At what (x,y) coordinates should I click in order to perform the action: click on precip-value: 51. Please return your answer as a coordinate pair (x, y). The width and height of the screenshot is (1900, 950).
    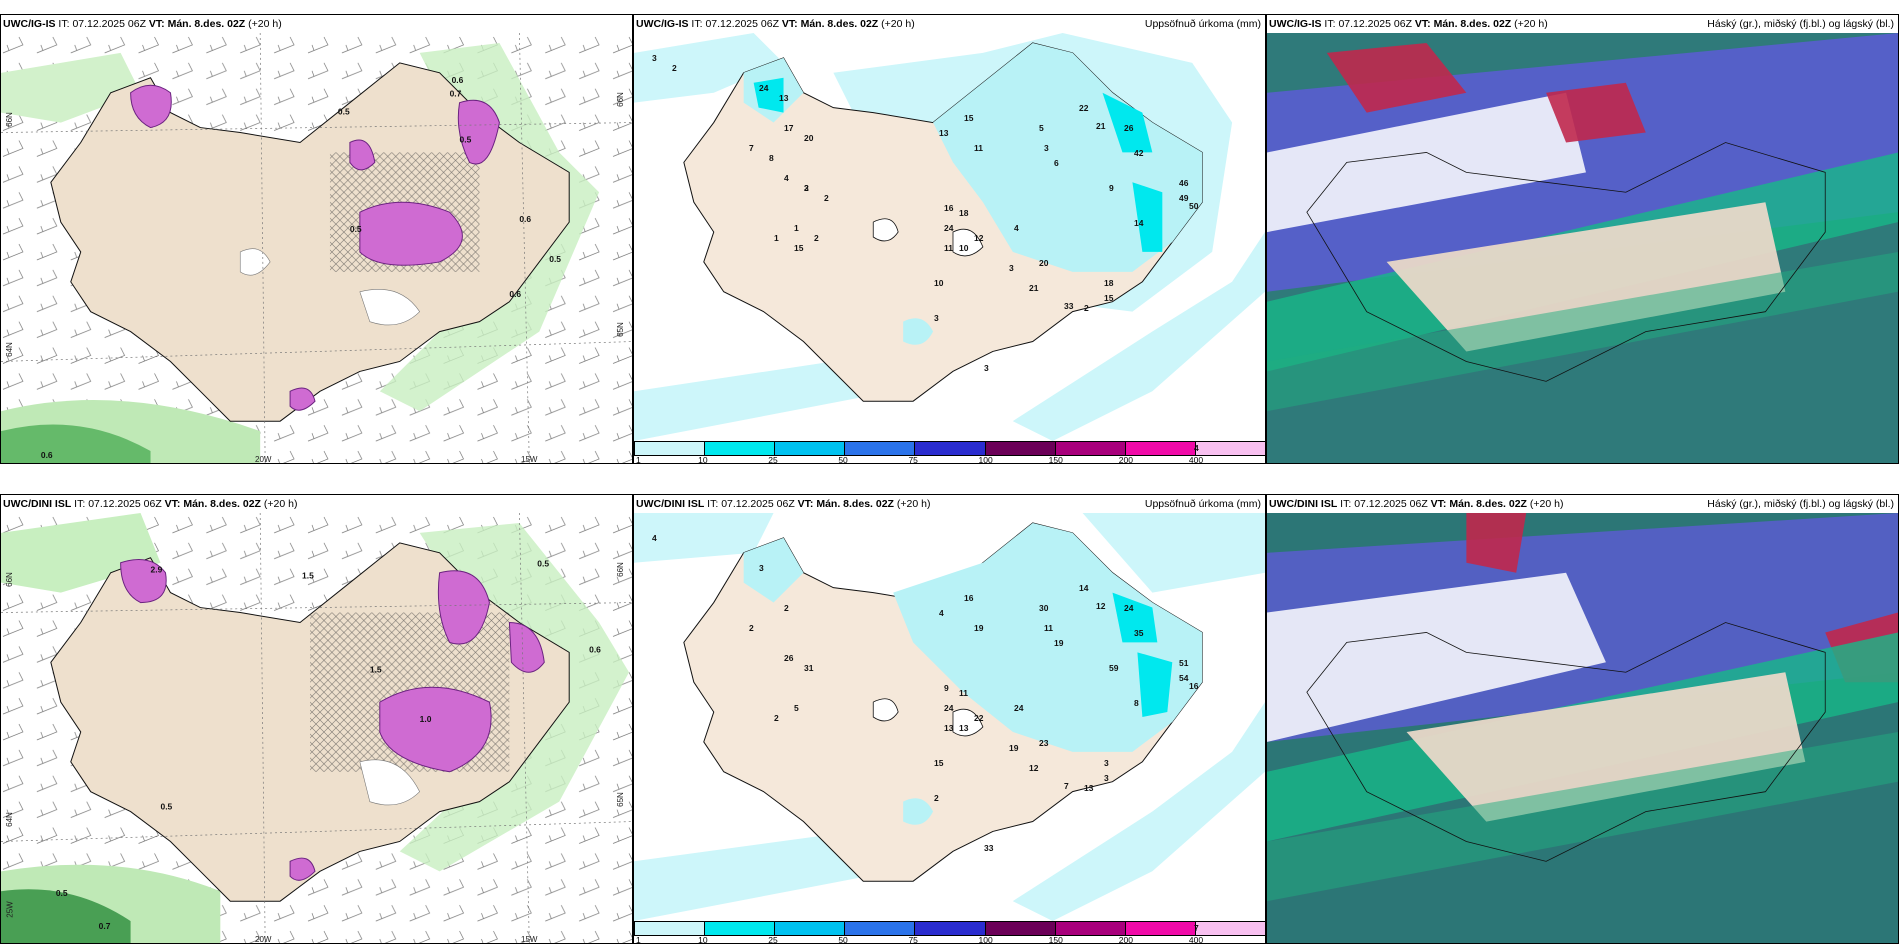
    Looking at the image, I should click on (1184, 663).